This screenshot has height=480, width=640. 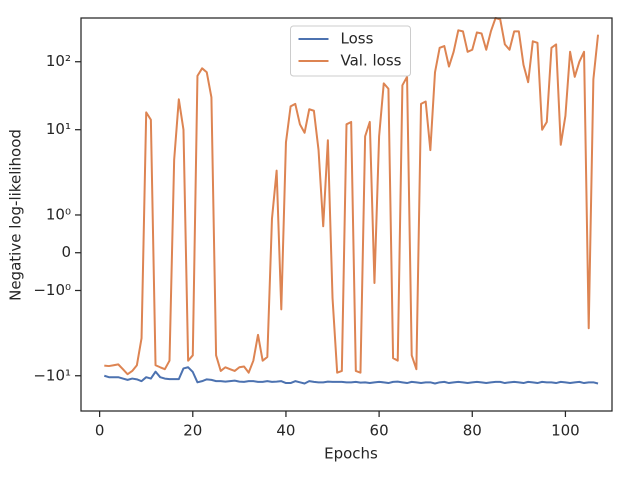 I want to click on y-tick-label: −10⁰, so click(x=52, y=290).